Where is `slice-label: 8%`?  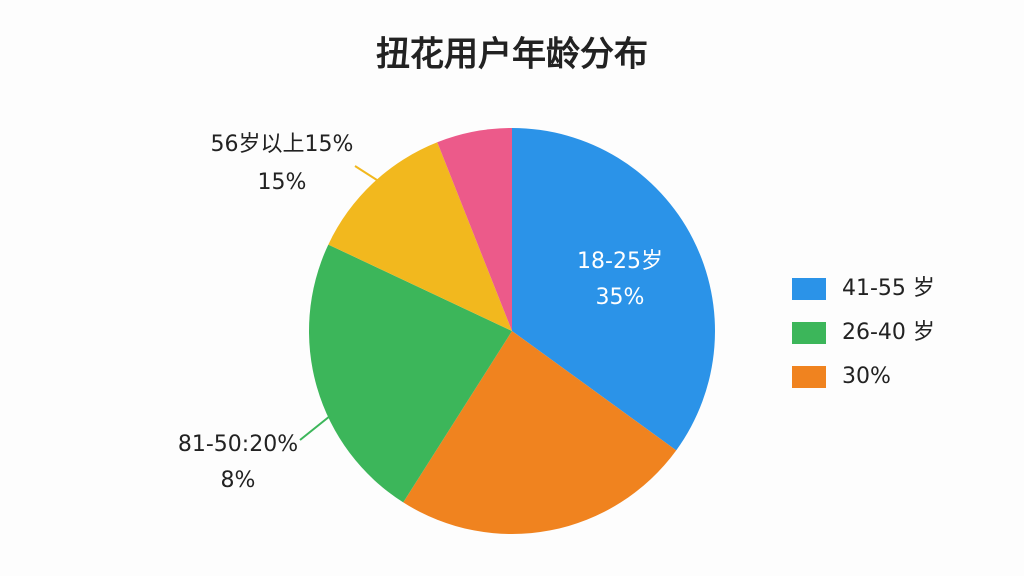 slice-label: 8% is located at coordinates (238, 480).